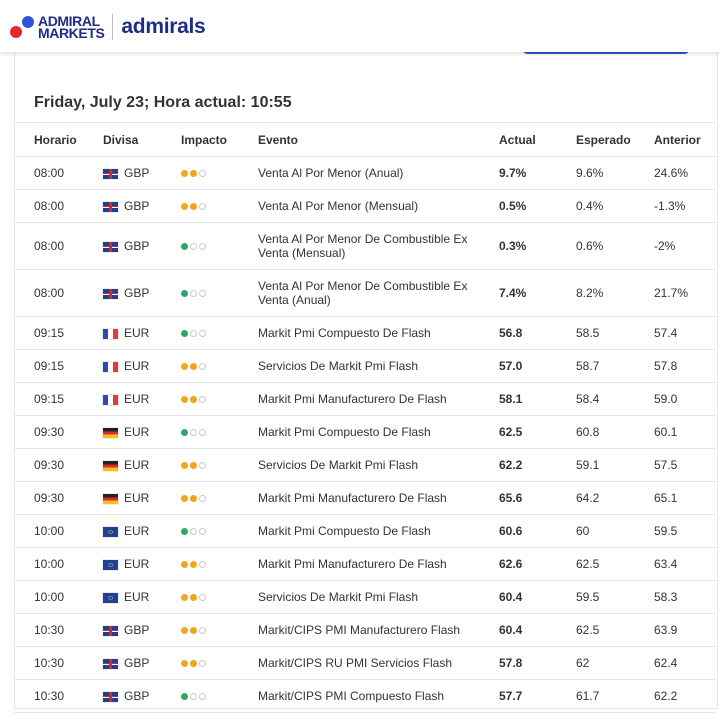  What do you see at coordinates (615, 173) in the screenshot?
I see `expected-value: 9.6%` at bounding box center [615, 173].